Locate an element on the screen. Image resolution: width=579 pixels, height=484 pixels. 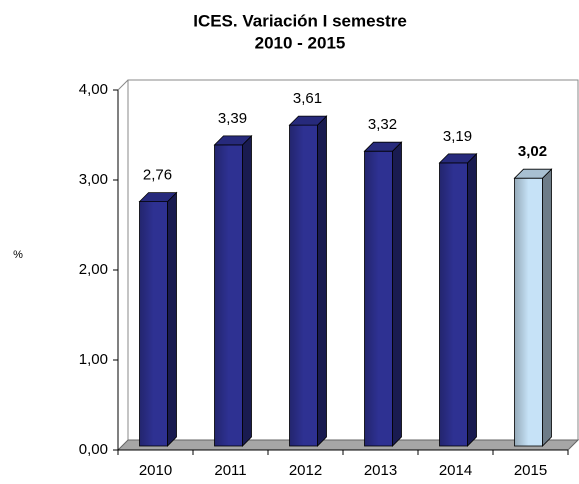
y-axis-label: % is located at coordinates (18, 255).